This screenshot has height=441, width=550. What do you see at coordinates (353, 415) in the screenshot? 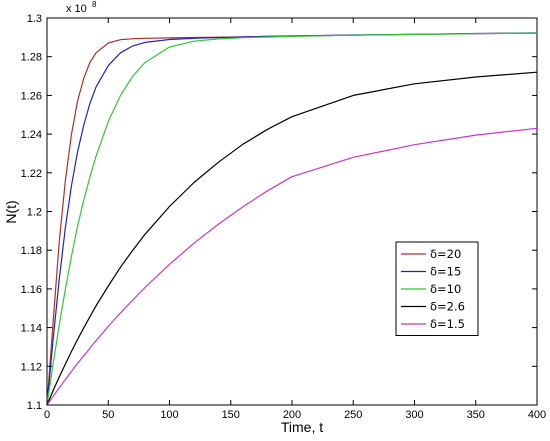
I see `x-tick-label: 250` at bounding box center [353, 415].